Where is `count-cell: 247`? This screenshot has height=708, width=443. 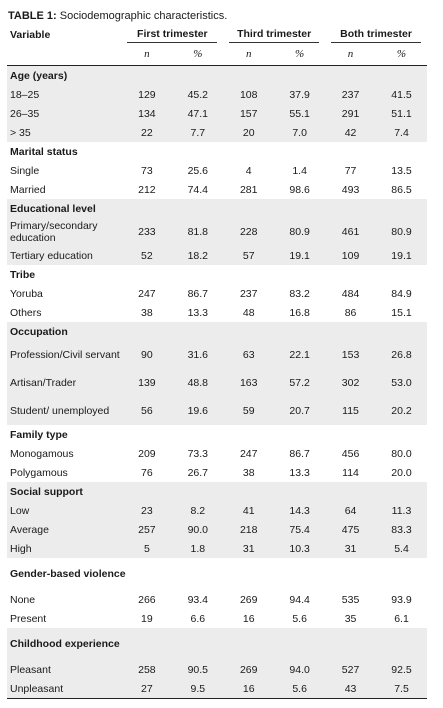
count-cell: 247 is located at coordinates (147, 293).